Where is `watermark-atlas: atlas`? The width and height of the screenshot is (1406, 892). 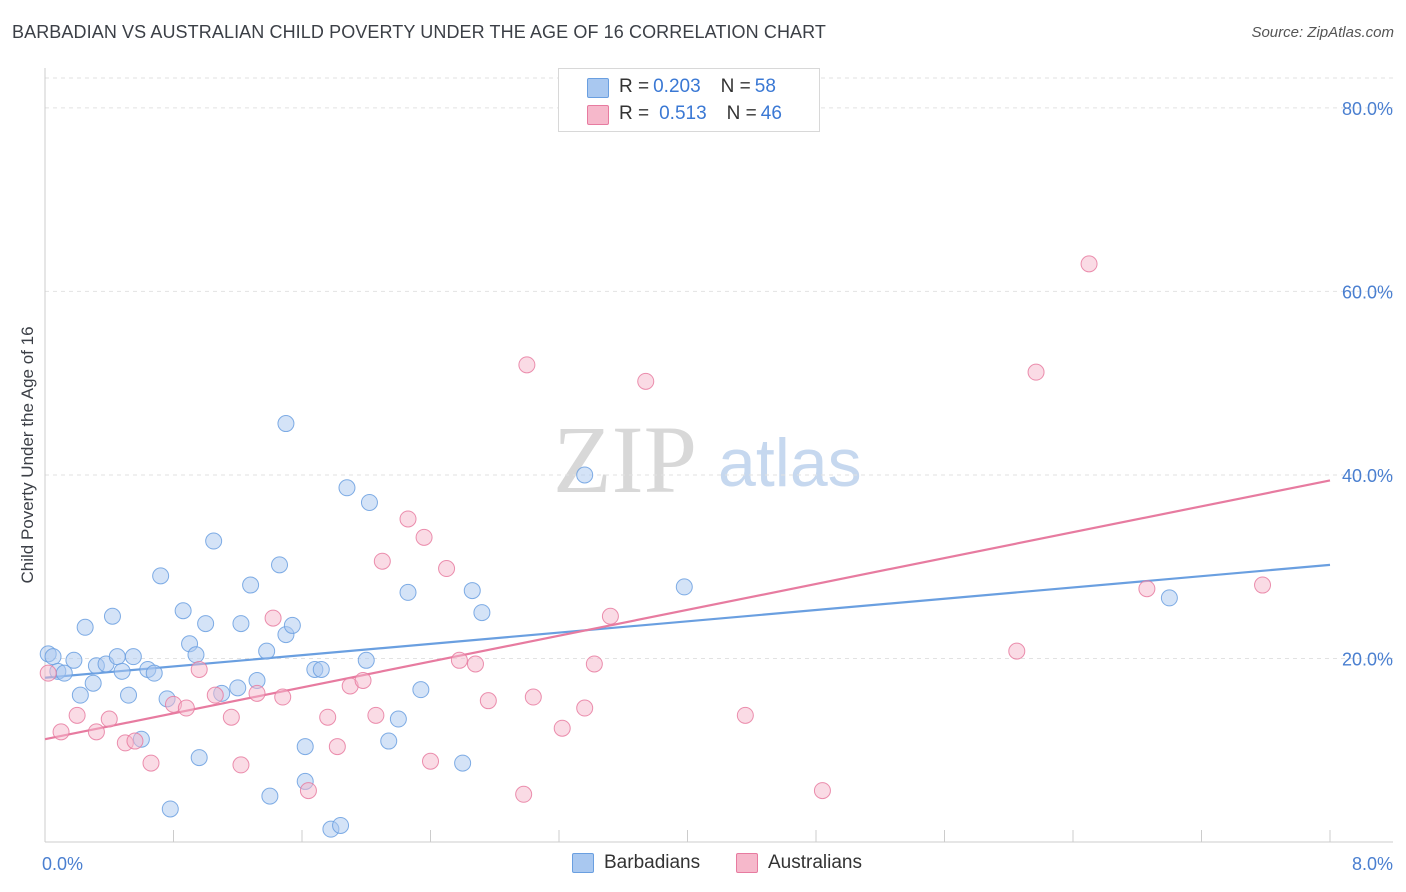 watermark-atlas: atlas is located at coordinates (790, 463).